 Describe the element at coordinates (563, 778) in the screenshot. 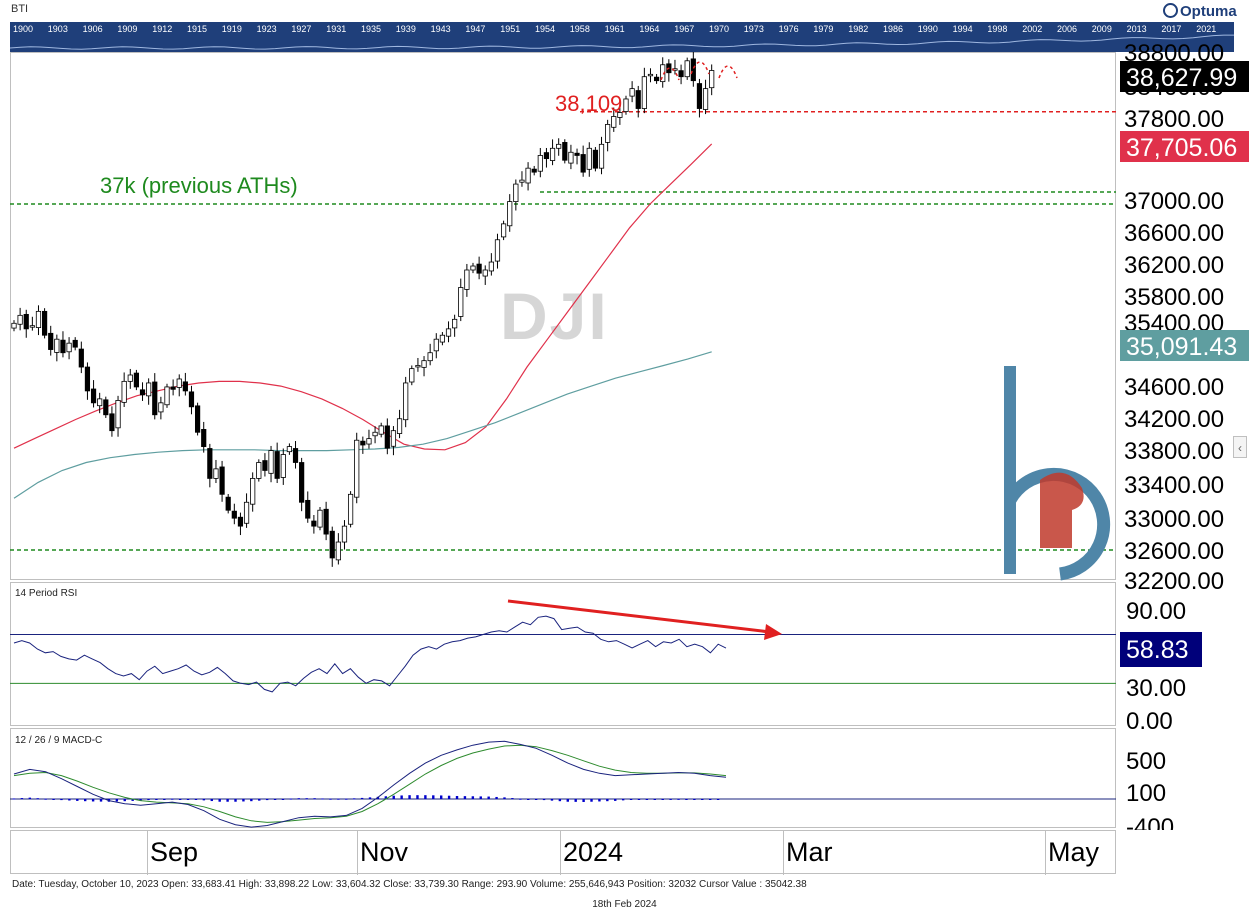

I see `macd-pane` at that location.